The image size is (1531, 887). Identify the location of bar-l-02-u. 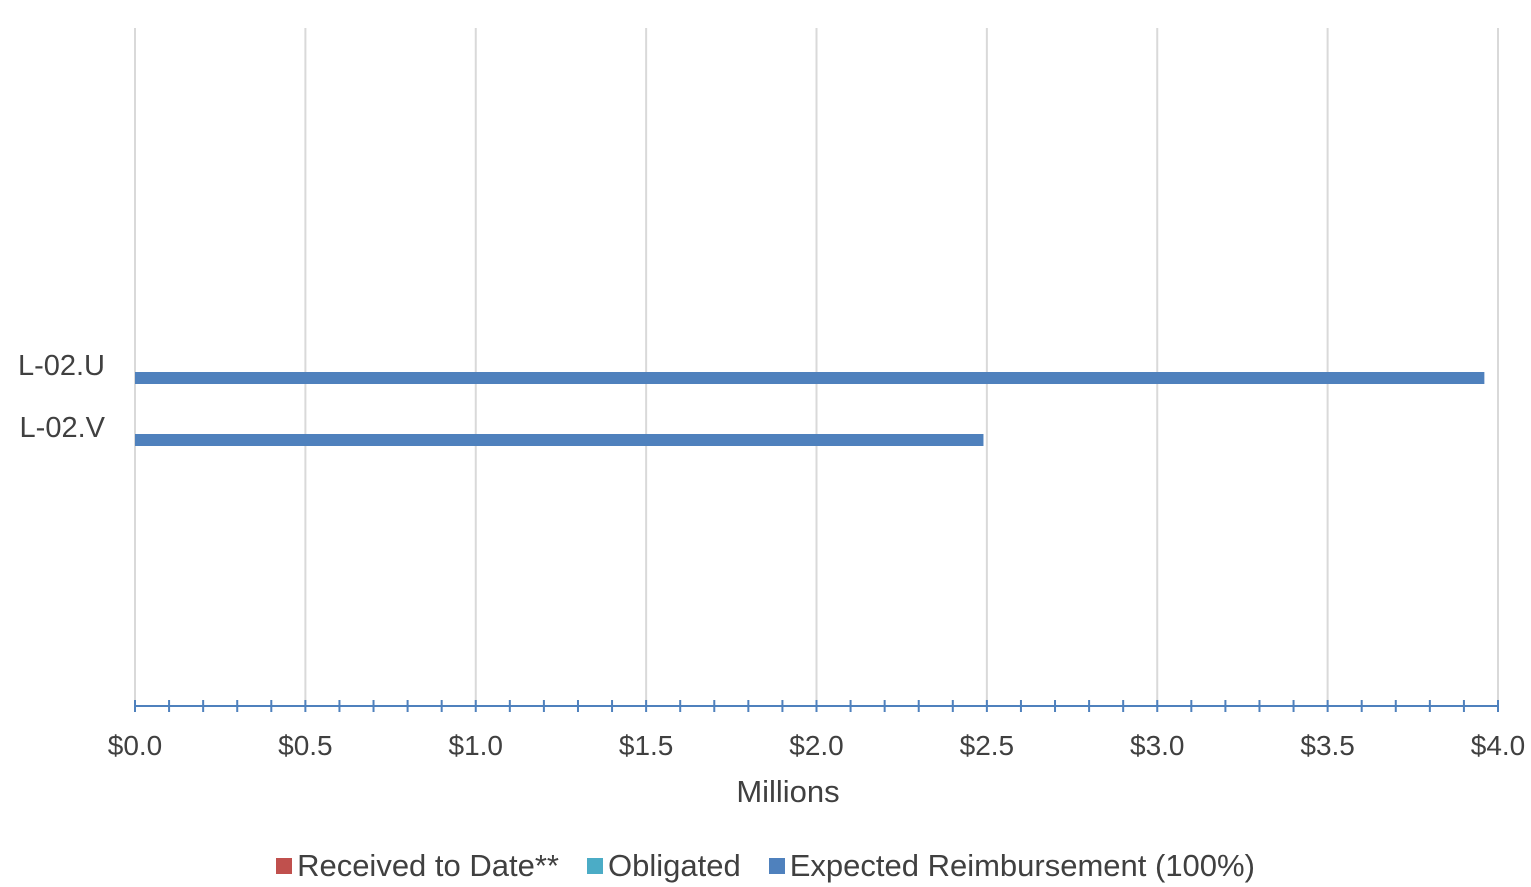
(810, 378).